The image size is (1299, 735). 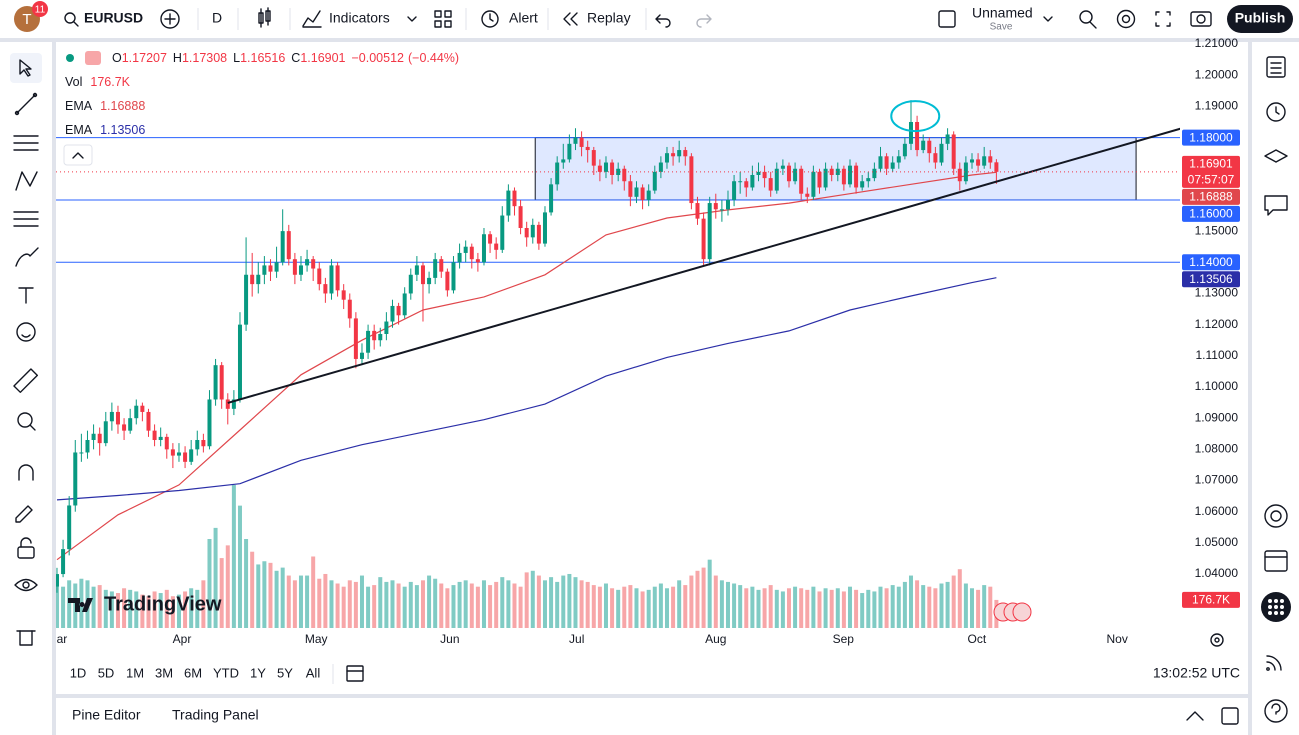 I want to click on range-button: YTD, so click(x=226, y=672).